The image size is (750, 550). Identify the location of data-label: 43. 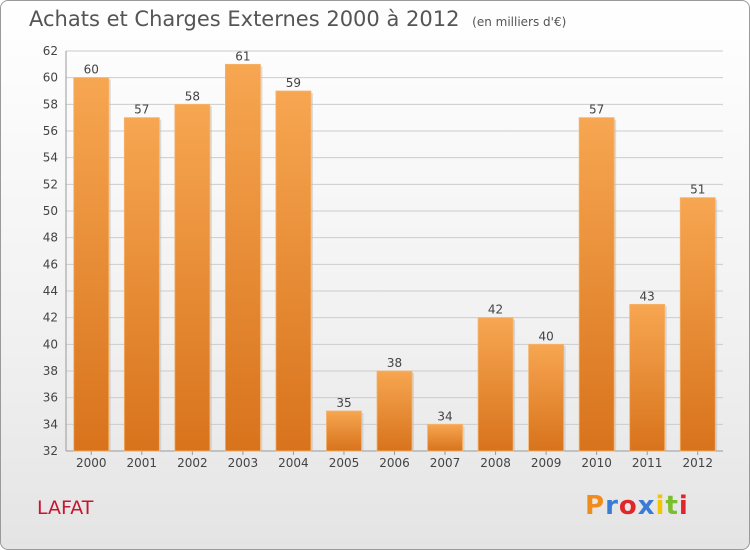
(647, 296).